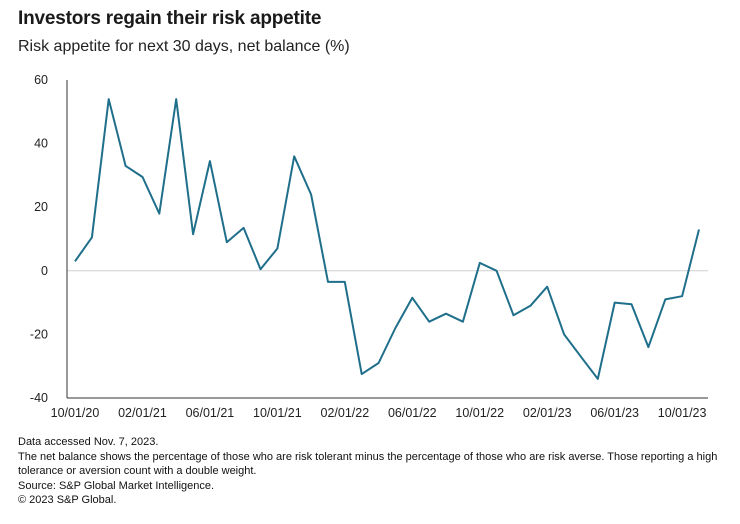 This screenshot has height=524, width=740. Describe the element at coordinates (41, 80) in the screenshot. I see `y-tick-label: 60` at that location.